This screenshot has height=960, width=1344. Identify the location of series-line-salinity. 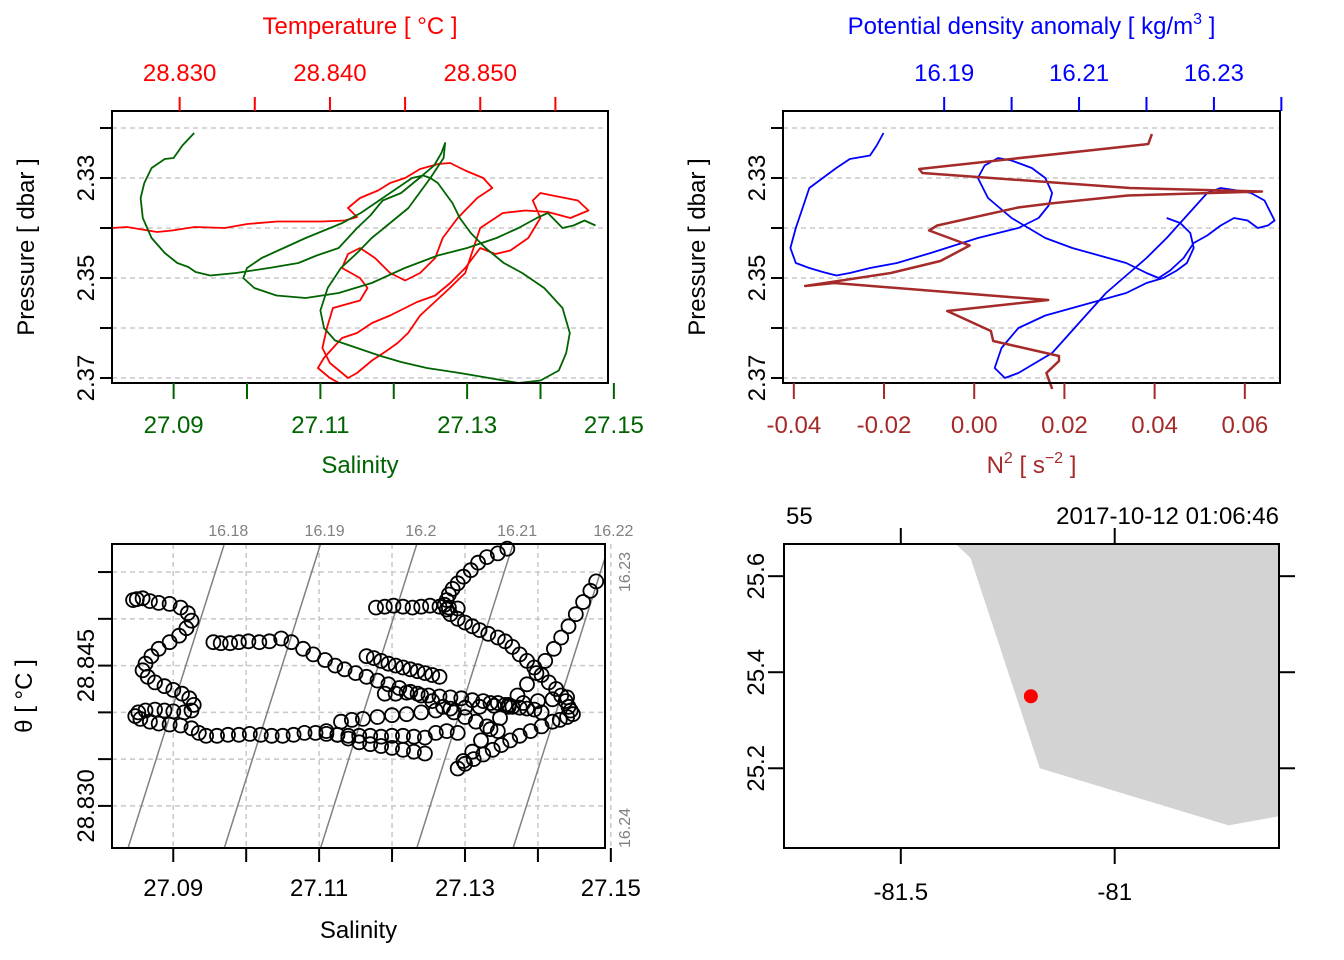
(367, 258).